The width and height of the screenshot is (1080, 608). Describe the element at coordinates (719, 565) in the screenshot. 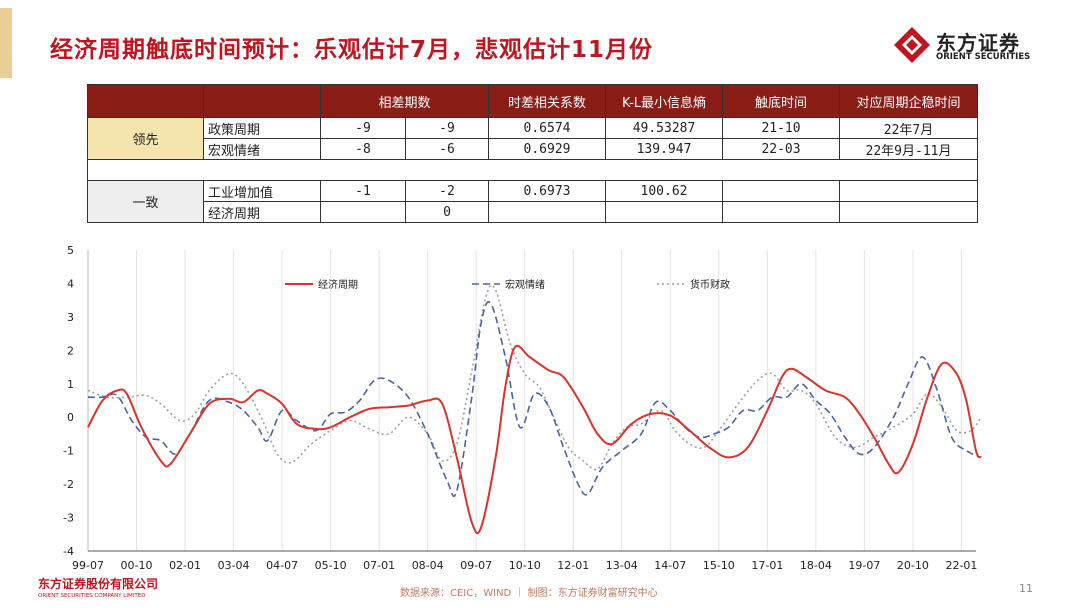

I see `x-tick-label: 15-10` at that location.